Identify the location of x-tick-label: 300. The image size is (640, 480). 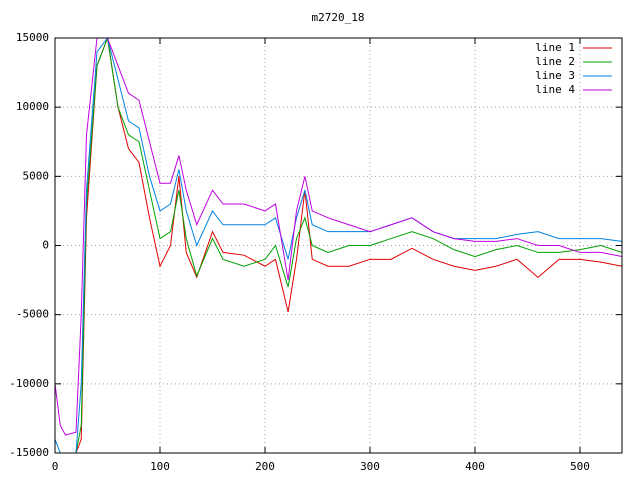
(370, 466).